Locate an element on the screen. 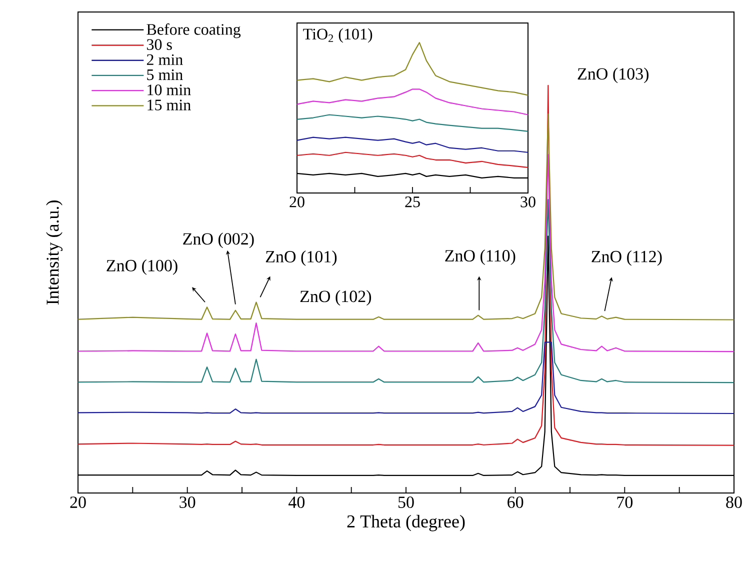 This screenshot has width=747, height=577. legend-label: 5 min is located at coordinates (165, 74).